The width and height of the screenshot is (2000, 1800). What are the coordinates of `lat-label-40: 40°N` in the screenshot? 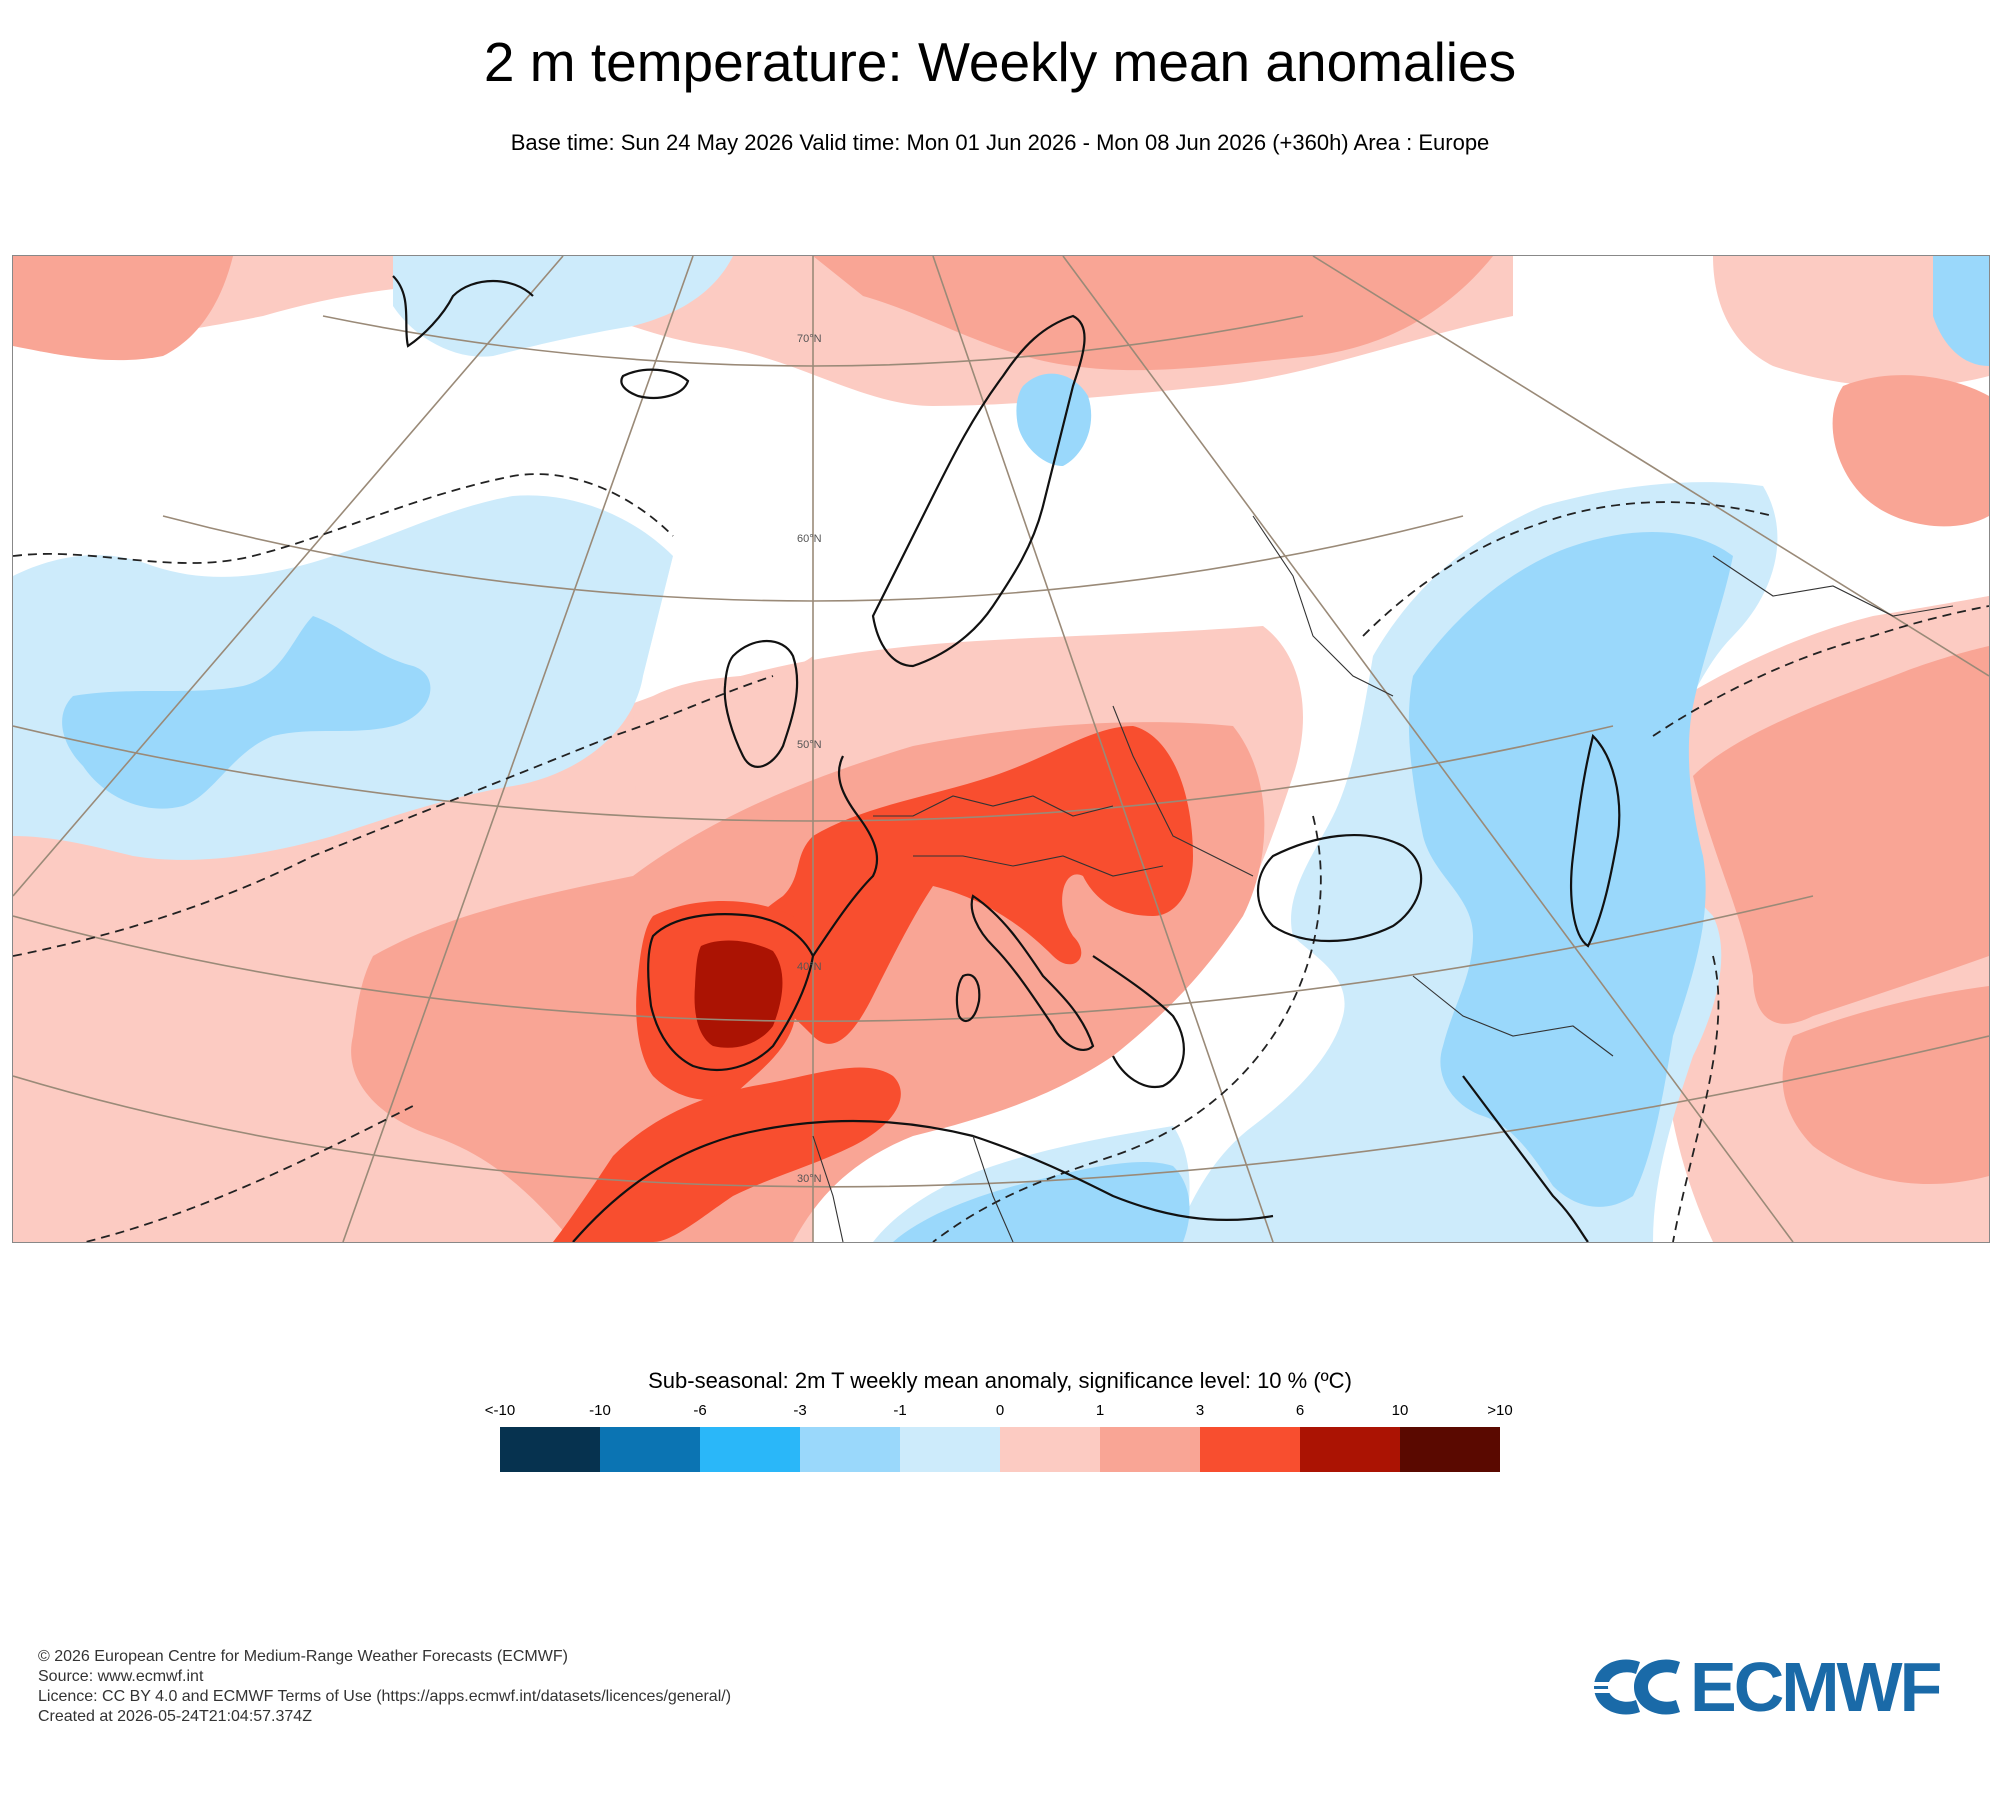 It's located at (809, 967).